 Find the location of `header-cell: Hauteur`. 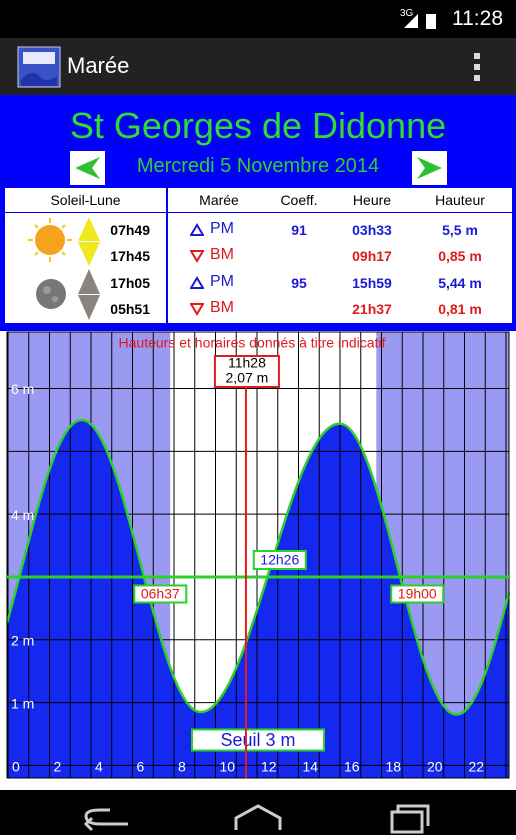

header-cell: Hauteur is located at coordinates (460, 200).